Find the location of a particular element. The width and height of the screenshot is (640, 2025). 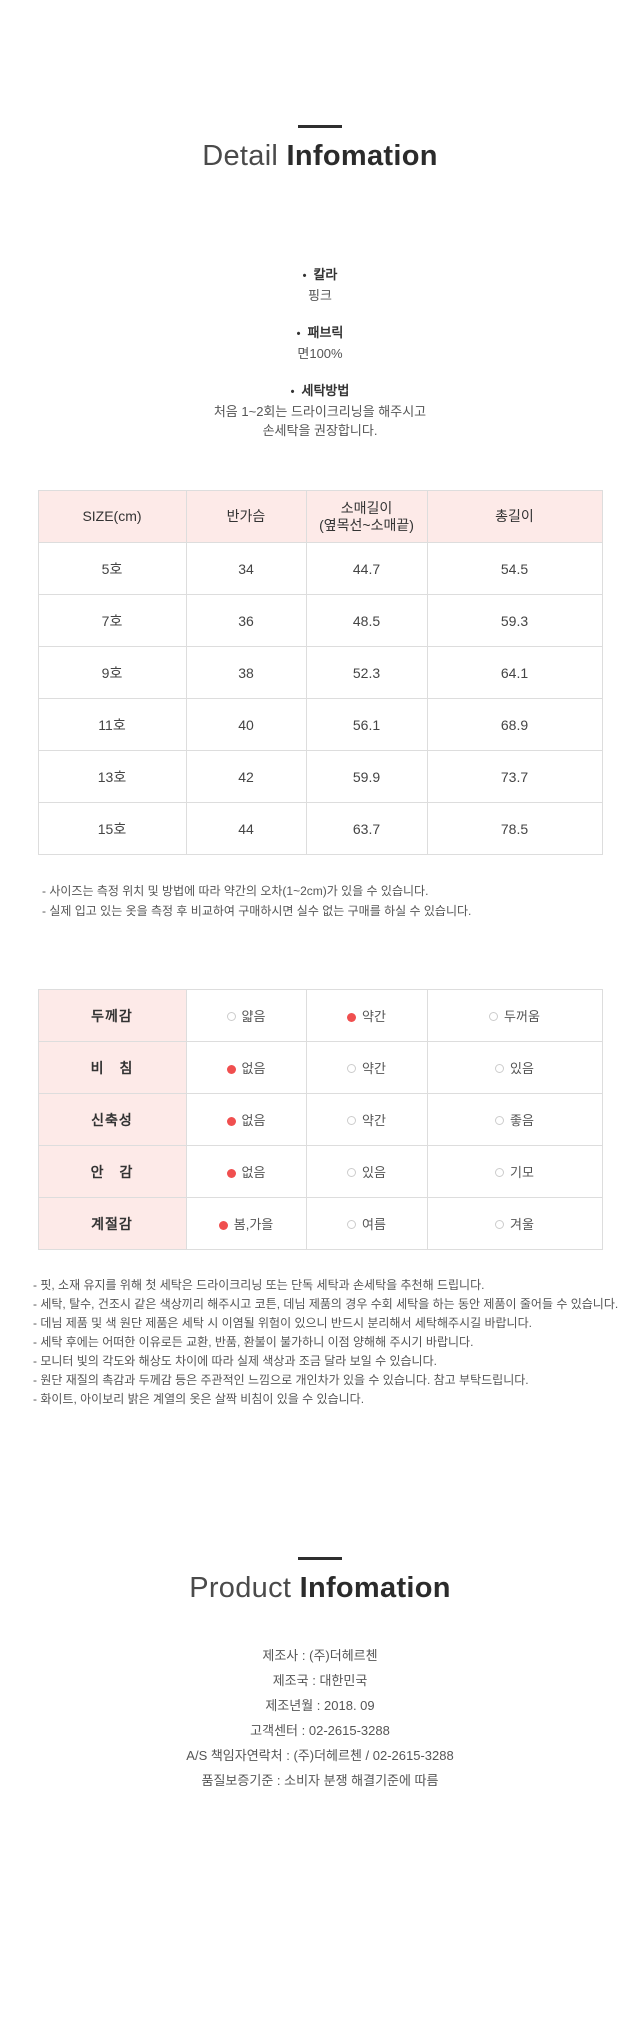

size-table-header-cell: 반가슴 is located at coordinates (246, 516).